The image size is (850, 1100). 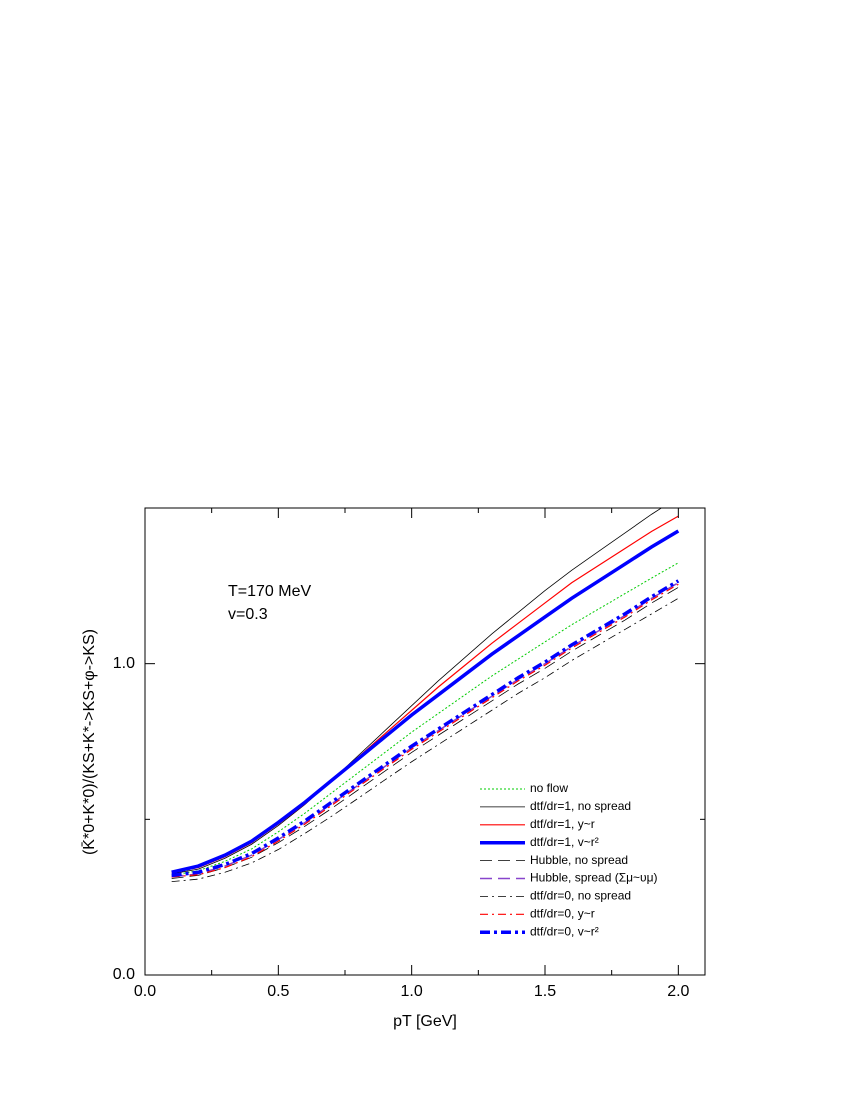 What do you see at coordinates (678, 991) in the screenshot?
I see `x-tick-label: 2.0` at bounding box center [678, 991].